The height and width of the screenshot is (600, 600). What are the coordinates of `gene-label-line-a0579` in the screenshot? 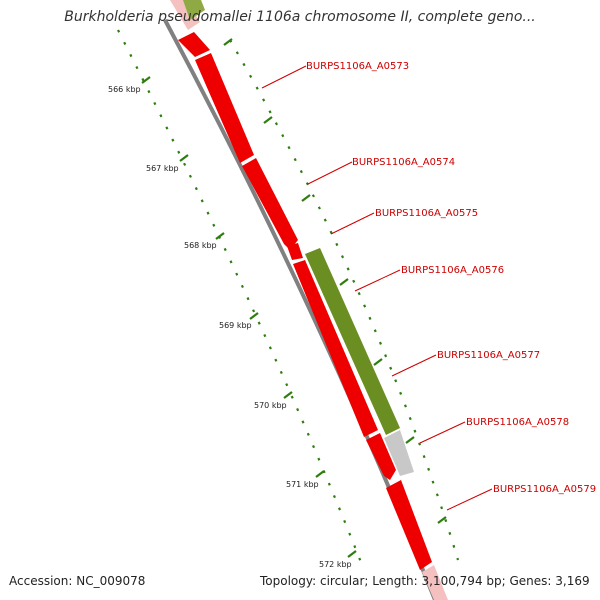 It's located at (469, 499).